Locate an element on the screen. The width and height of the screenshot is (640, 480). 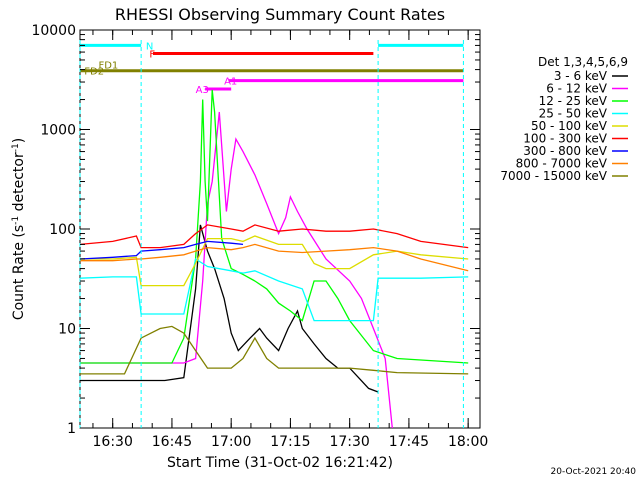
legend-label: 12 - 25 keV is located at coordinates (573, 101).